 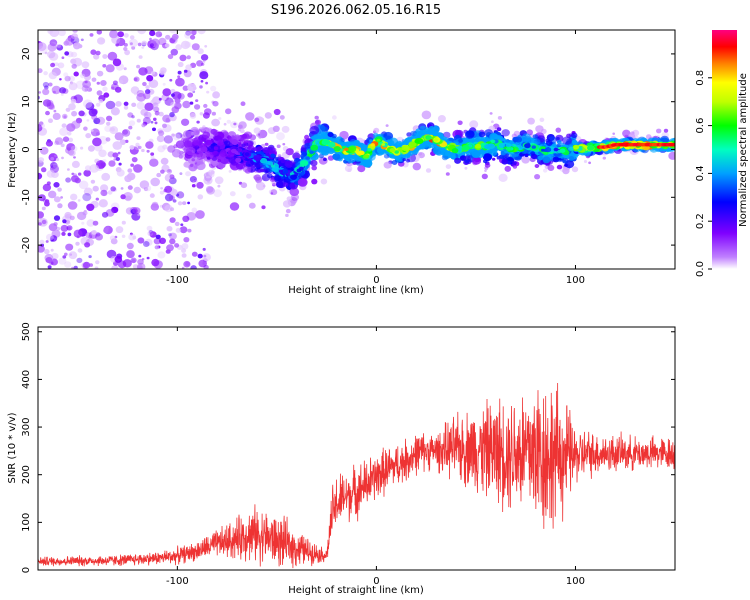 I want to click on colorbar-axis: 0.0 0.2 0.4 0.6 0.8, so click(x=703, y=173).